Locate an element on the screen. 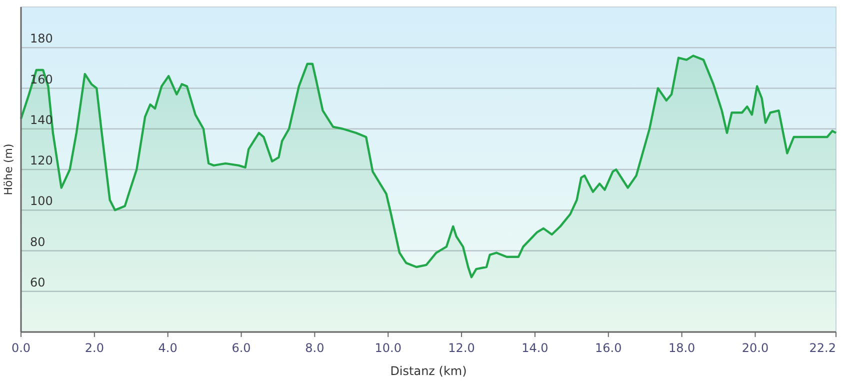  x-tick-label: 6.0 is located at coordinates (241, 348).